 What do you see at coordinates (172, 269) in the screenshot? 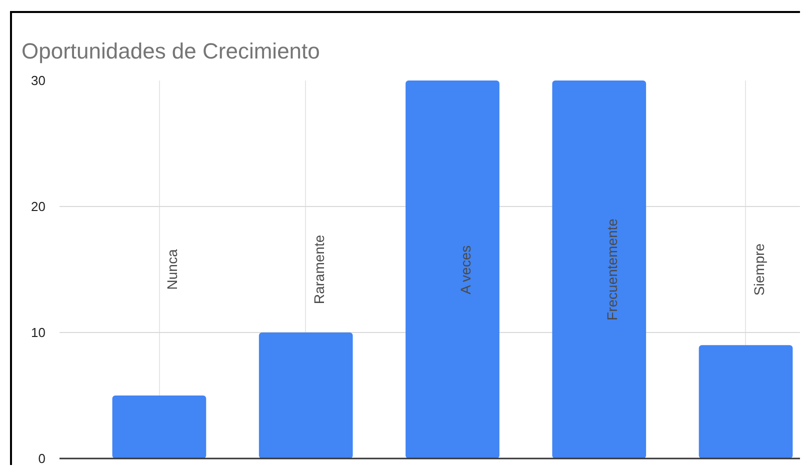
I see `x-tick-label: Nunca` at bounding box center [172, 269].